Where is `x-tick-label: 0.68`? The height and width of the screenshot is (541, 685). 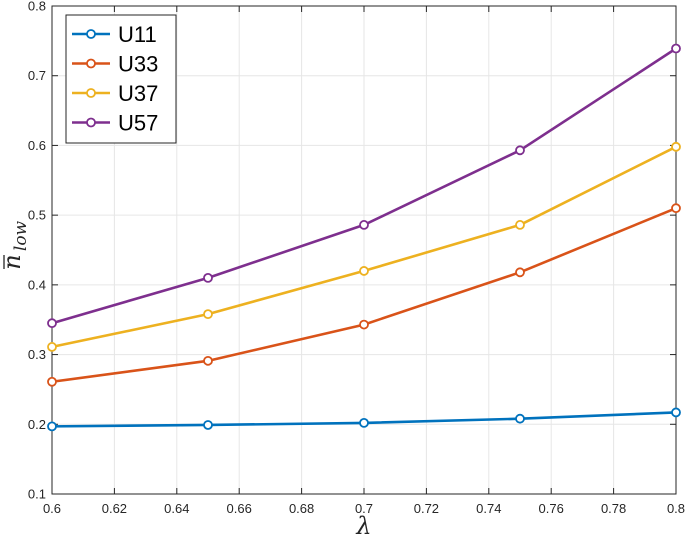
x-tick-label: 0.68 is located at coordinates (301, 508).